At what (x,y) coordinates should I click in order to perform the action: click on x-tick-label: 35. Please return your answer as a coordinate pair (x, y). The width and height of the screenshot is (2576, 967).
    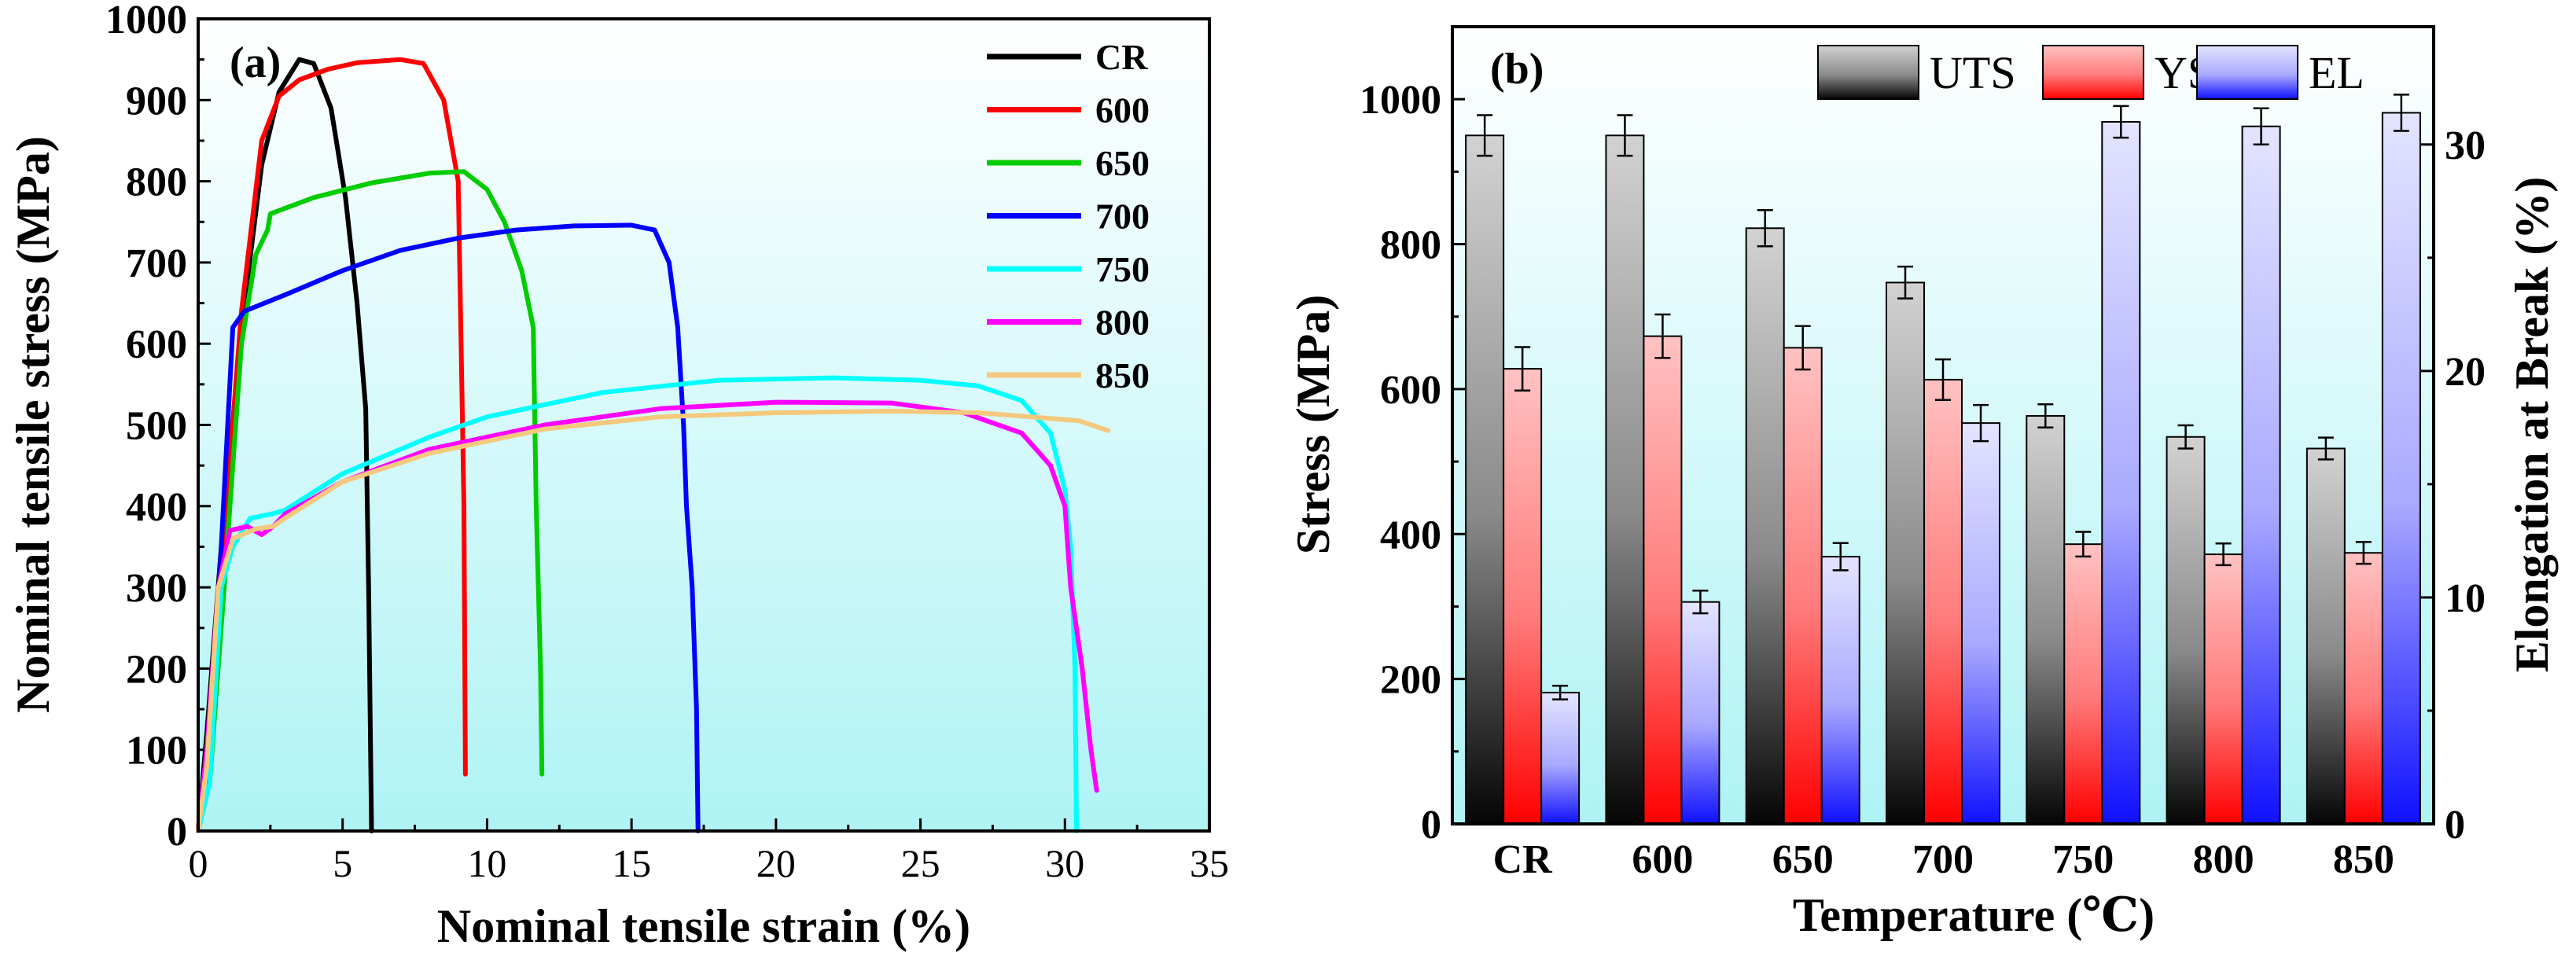
    Looking at the image, I should click on (1209, 863).